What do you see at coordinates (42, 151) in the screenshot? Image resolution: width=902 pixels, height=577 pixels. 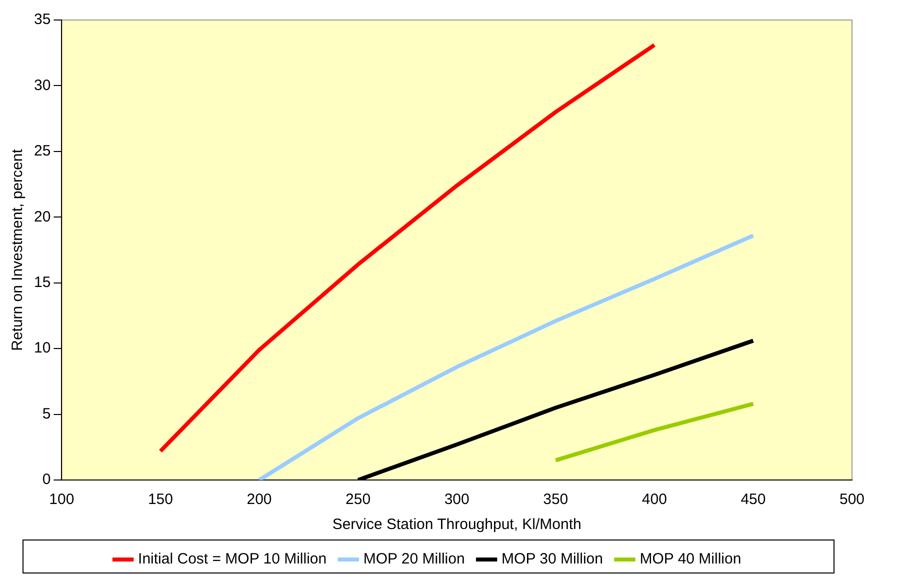 I see `y-tick-label: 25` at bounding box center [42, 151].